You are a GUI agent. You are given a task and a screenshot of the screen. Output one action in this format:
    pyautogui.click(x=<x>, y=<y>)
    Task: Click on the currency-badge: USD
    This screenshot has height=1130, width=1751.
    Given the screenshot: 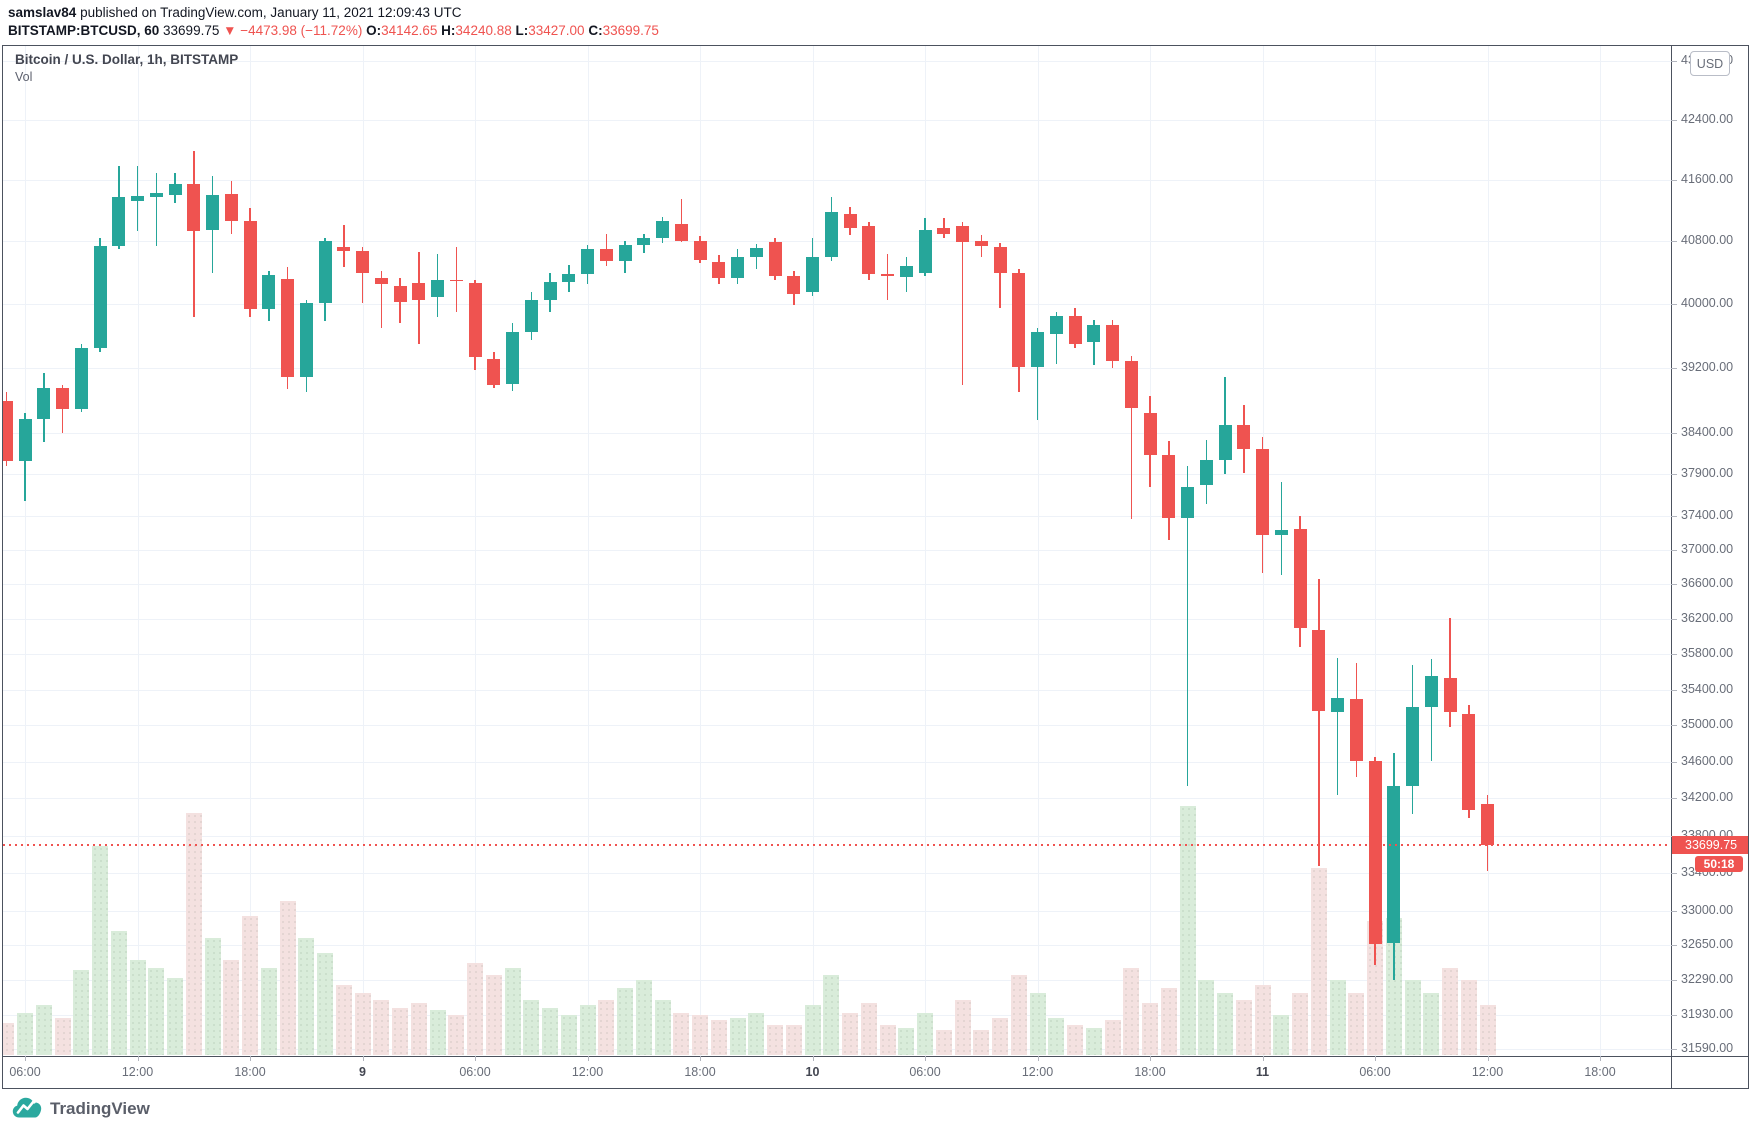 What is the action you would take?
    pyautogui.click(x=1710, y=63)
    